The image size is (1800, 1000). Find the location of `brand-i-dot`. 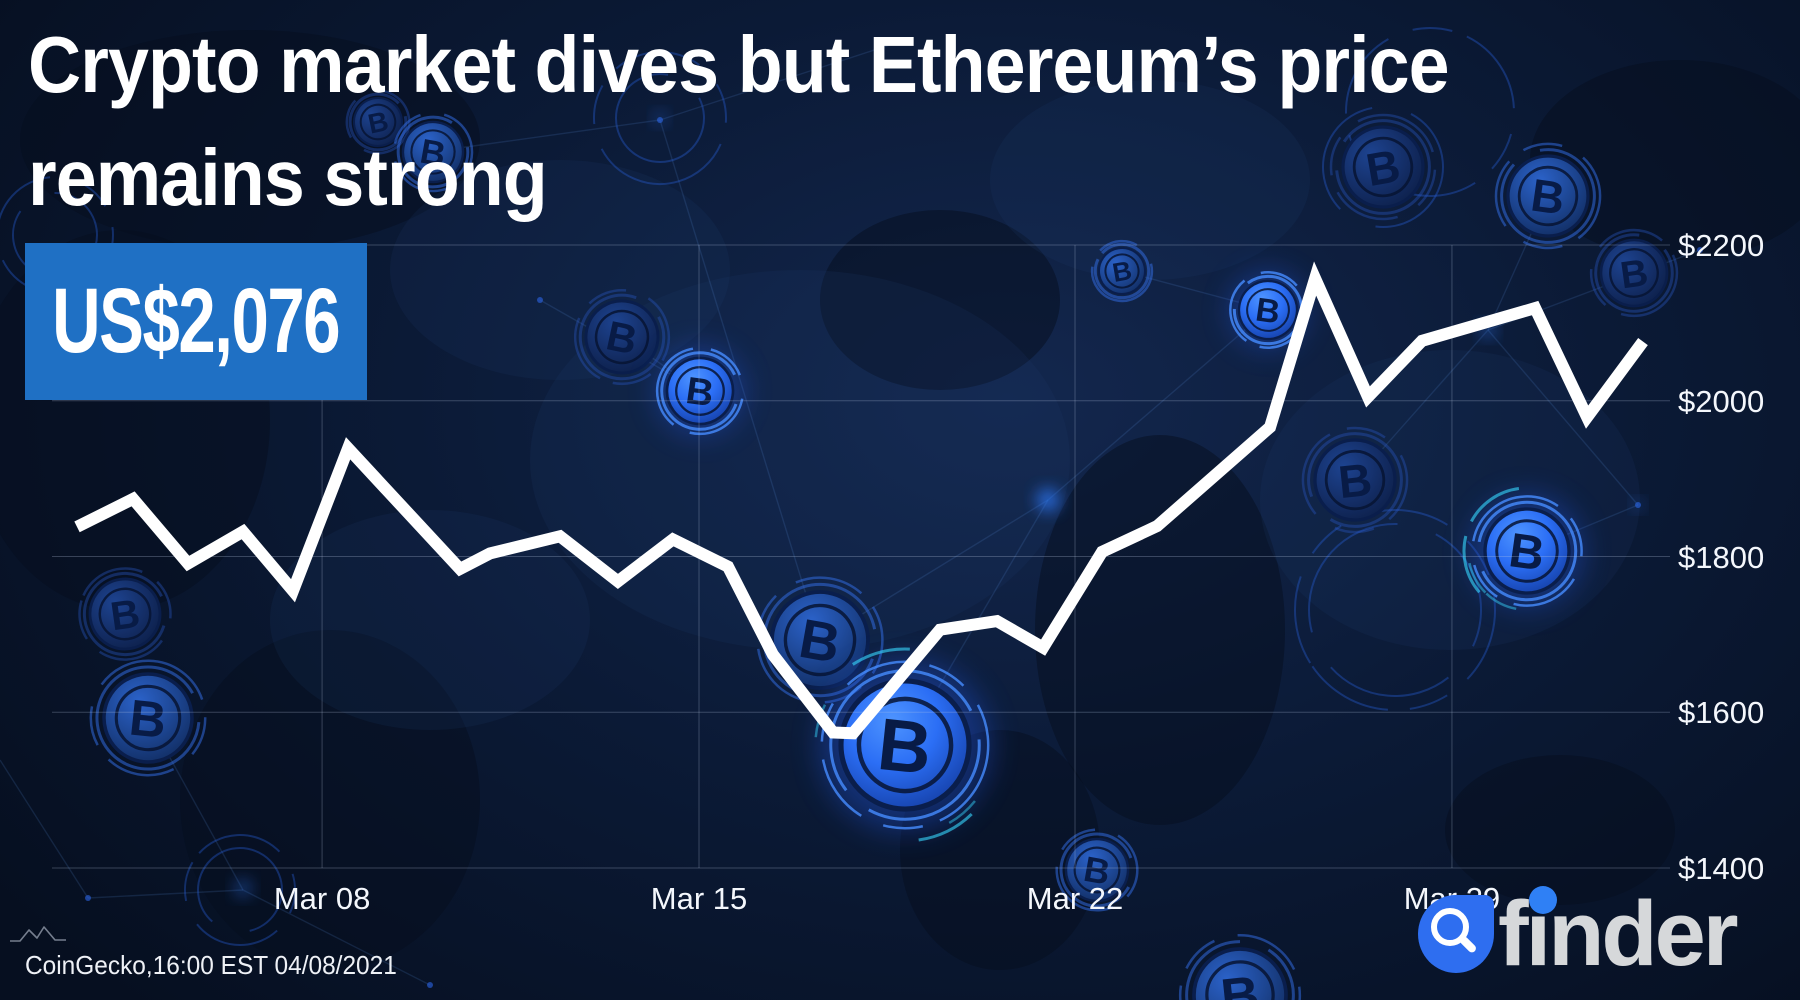

brand-i-dot is located at coordinates (1543, 900).